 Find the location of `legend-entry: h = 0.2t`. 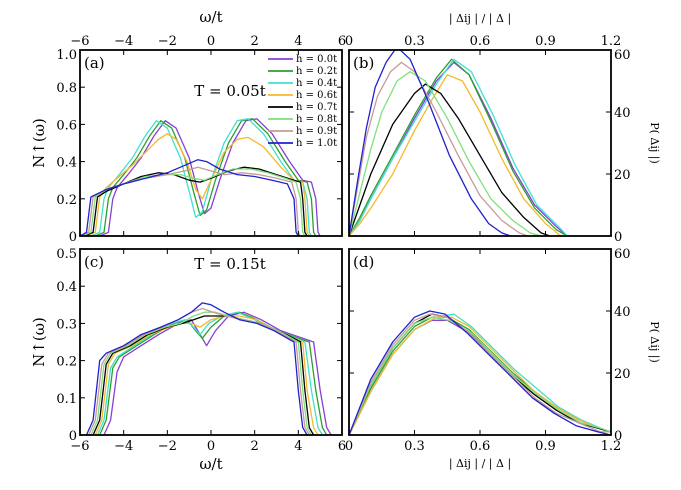

legend-entry: h = 0.2t is located at coordinates (316, 71).